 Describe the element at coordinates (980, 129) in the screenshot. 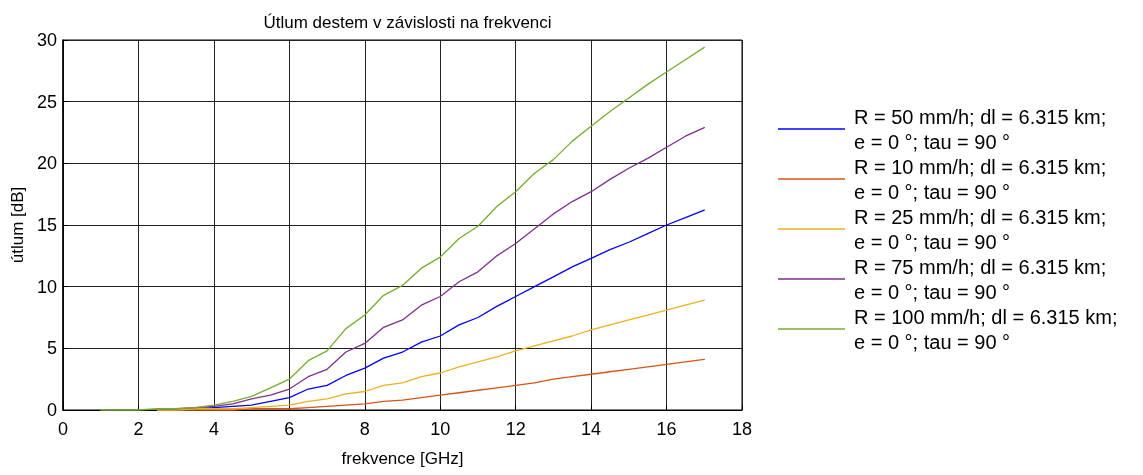

I see `legend-label: R = 50 mm/h; dl = 6.315 km; e = 0 °; tau = 90 °` at that location.